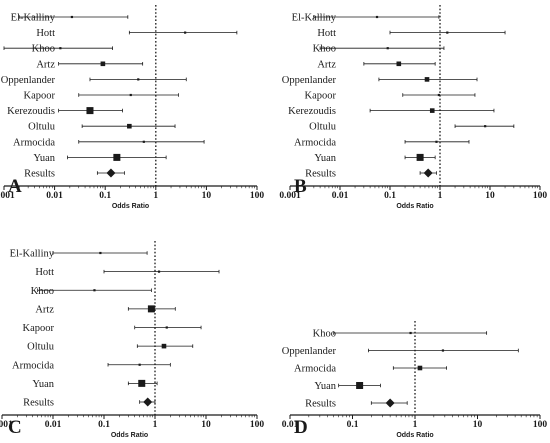 The width and height of the screenshot is (550, 443). Describe the element at coordinates (321, 96) in the screenshot. I see `row-label-kapoor-panel-b: Kapoor` at that location.